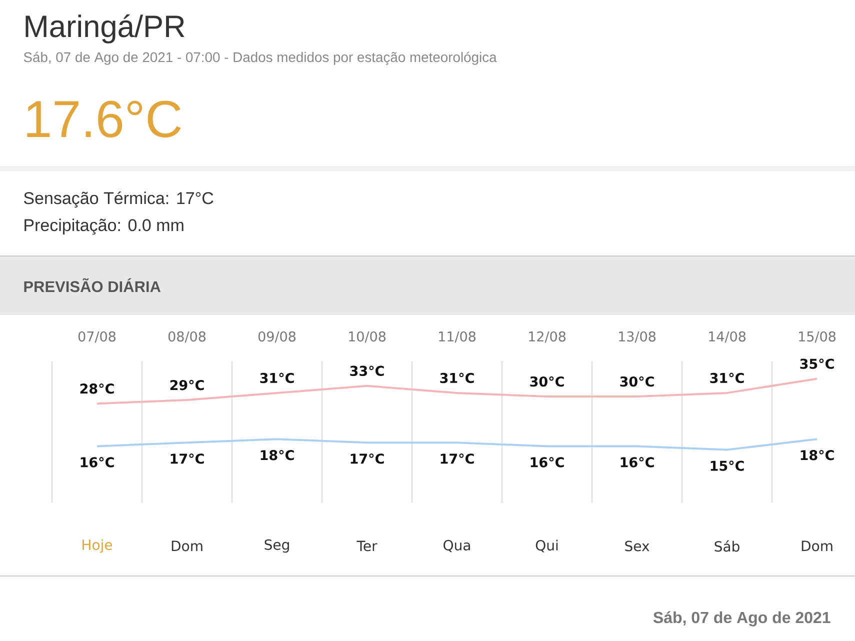 The image size is (855, 641). What do you see at coordinates (367, 546) in the screenshot?
I see `text: Ter` at bounding box center [367, 546].